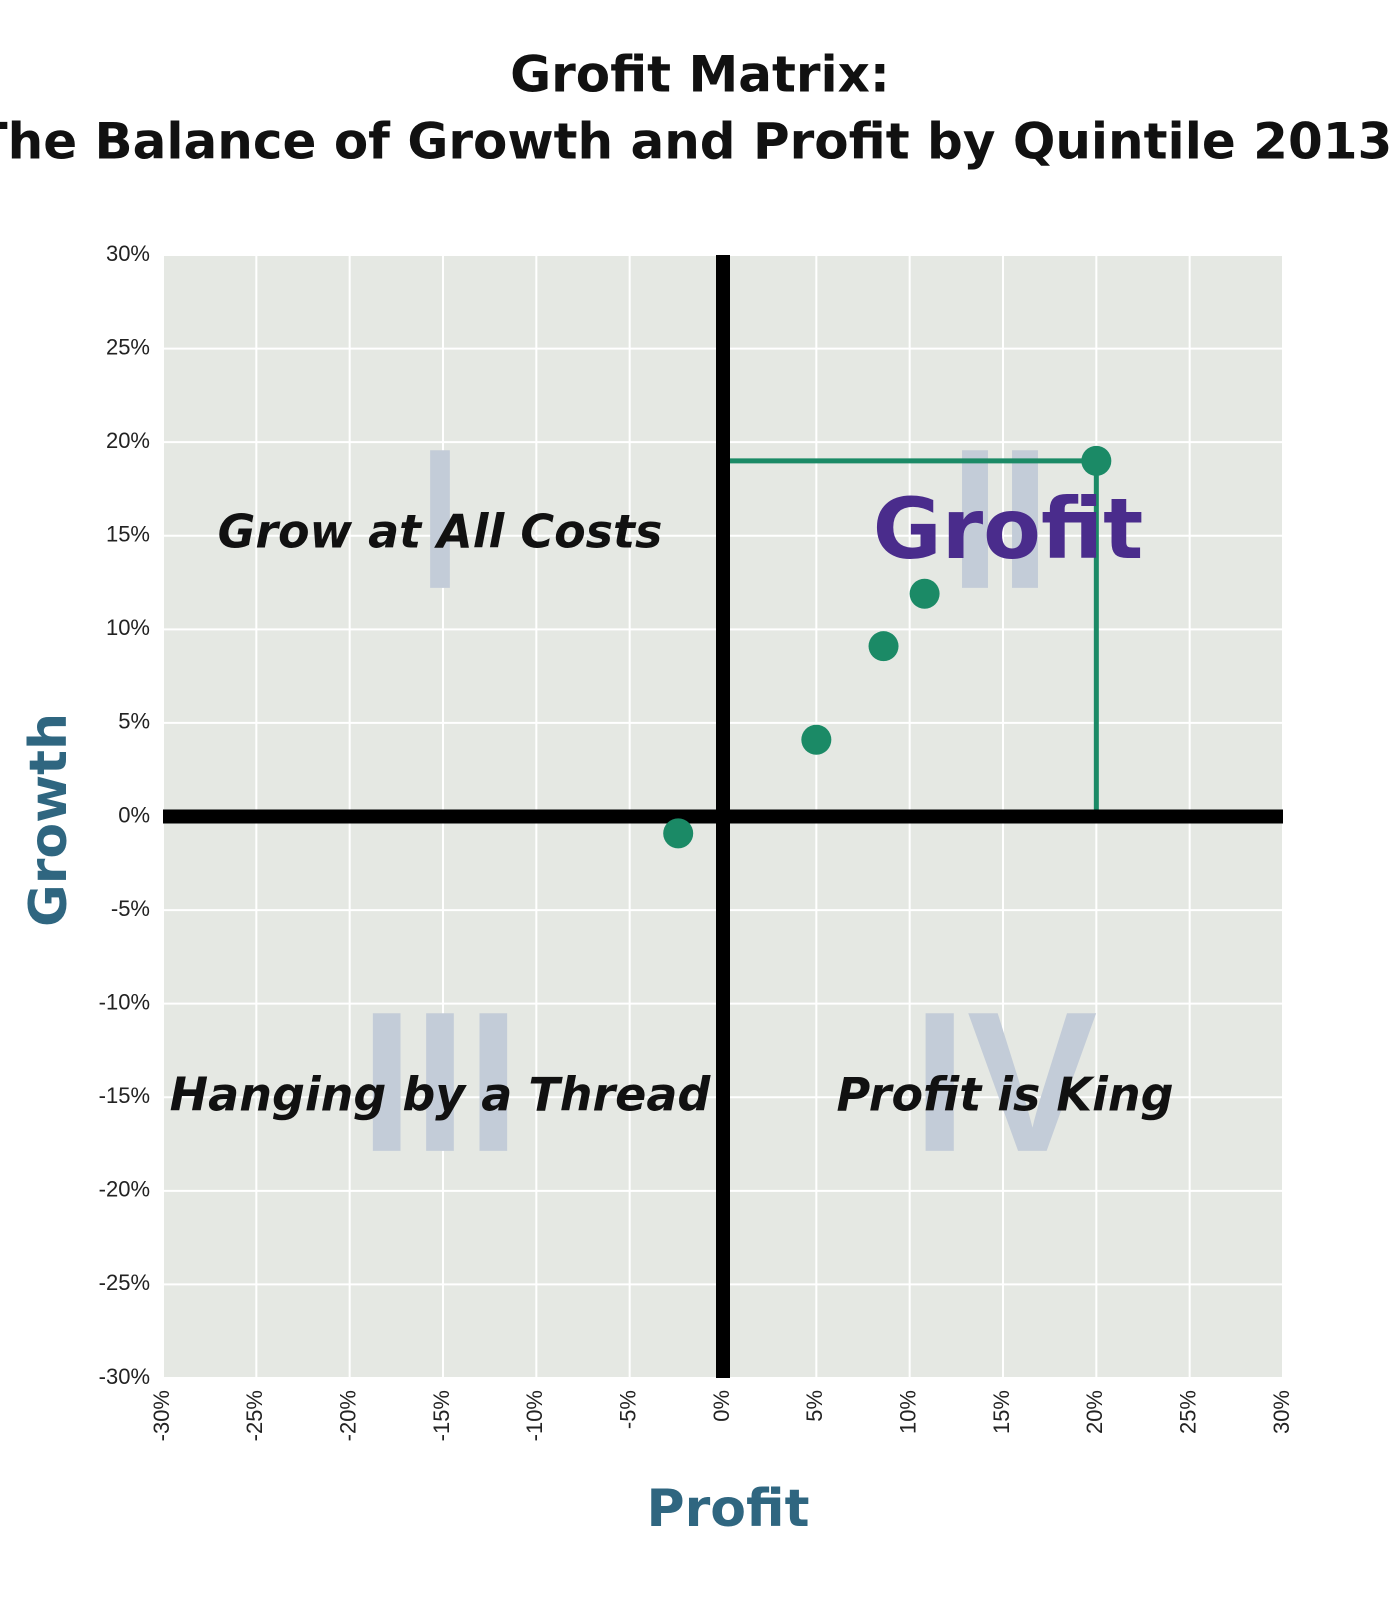  I want to click on quadrant-numeral: II, so click(1000, 519).